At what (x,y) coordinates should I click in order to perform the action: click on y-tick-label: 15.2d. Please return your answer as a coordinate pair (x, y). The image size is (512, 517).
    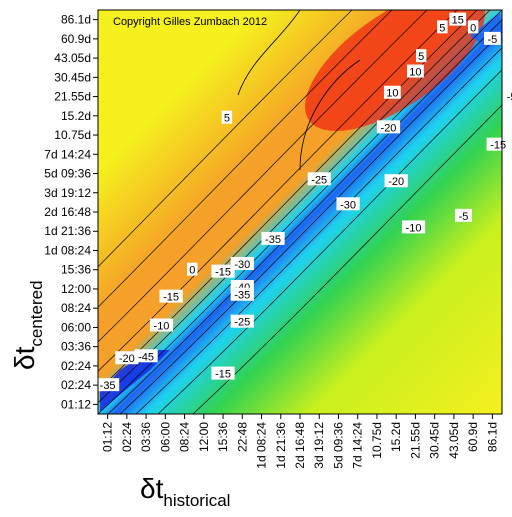
    Looking at the image, I should click on (76, 116).